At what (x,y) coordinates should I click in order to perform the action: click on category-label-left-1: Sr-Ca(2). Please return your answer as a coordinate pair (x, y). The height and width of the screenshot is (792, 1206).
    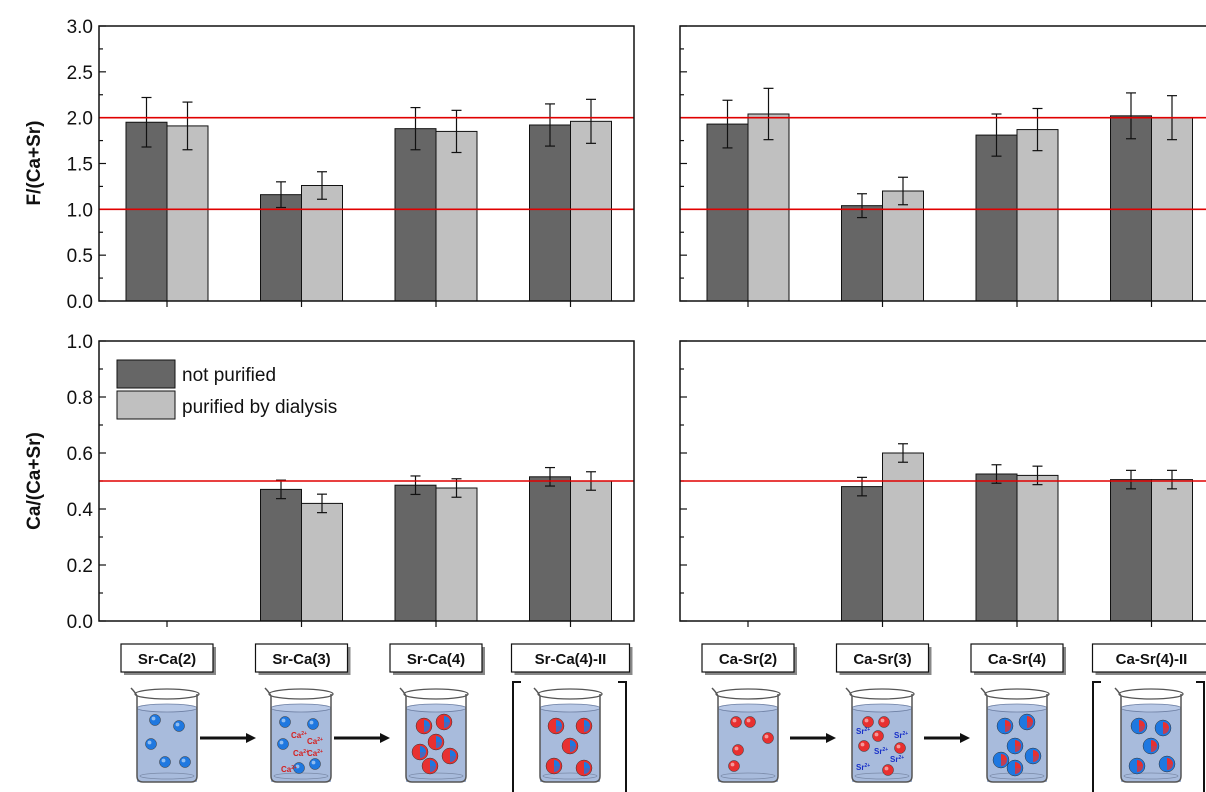
    Looking at the image, I should click on (168, 659).